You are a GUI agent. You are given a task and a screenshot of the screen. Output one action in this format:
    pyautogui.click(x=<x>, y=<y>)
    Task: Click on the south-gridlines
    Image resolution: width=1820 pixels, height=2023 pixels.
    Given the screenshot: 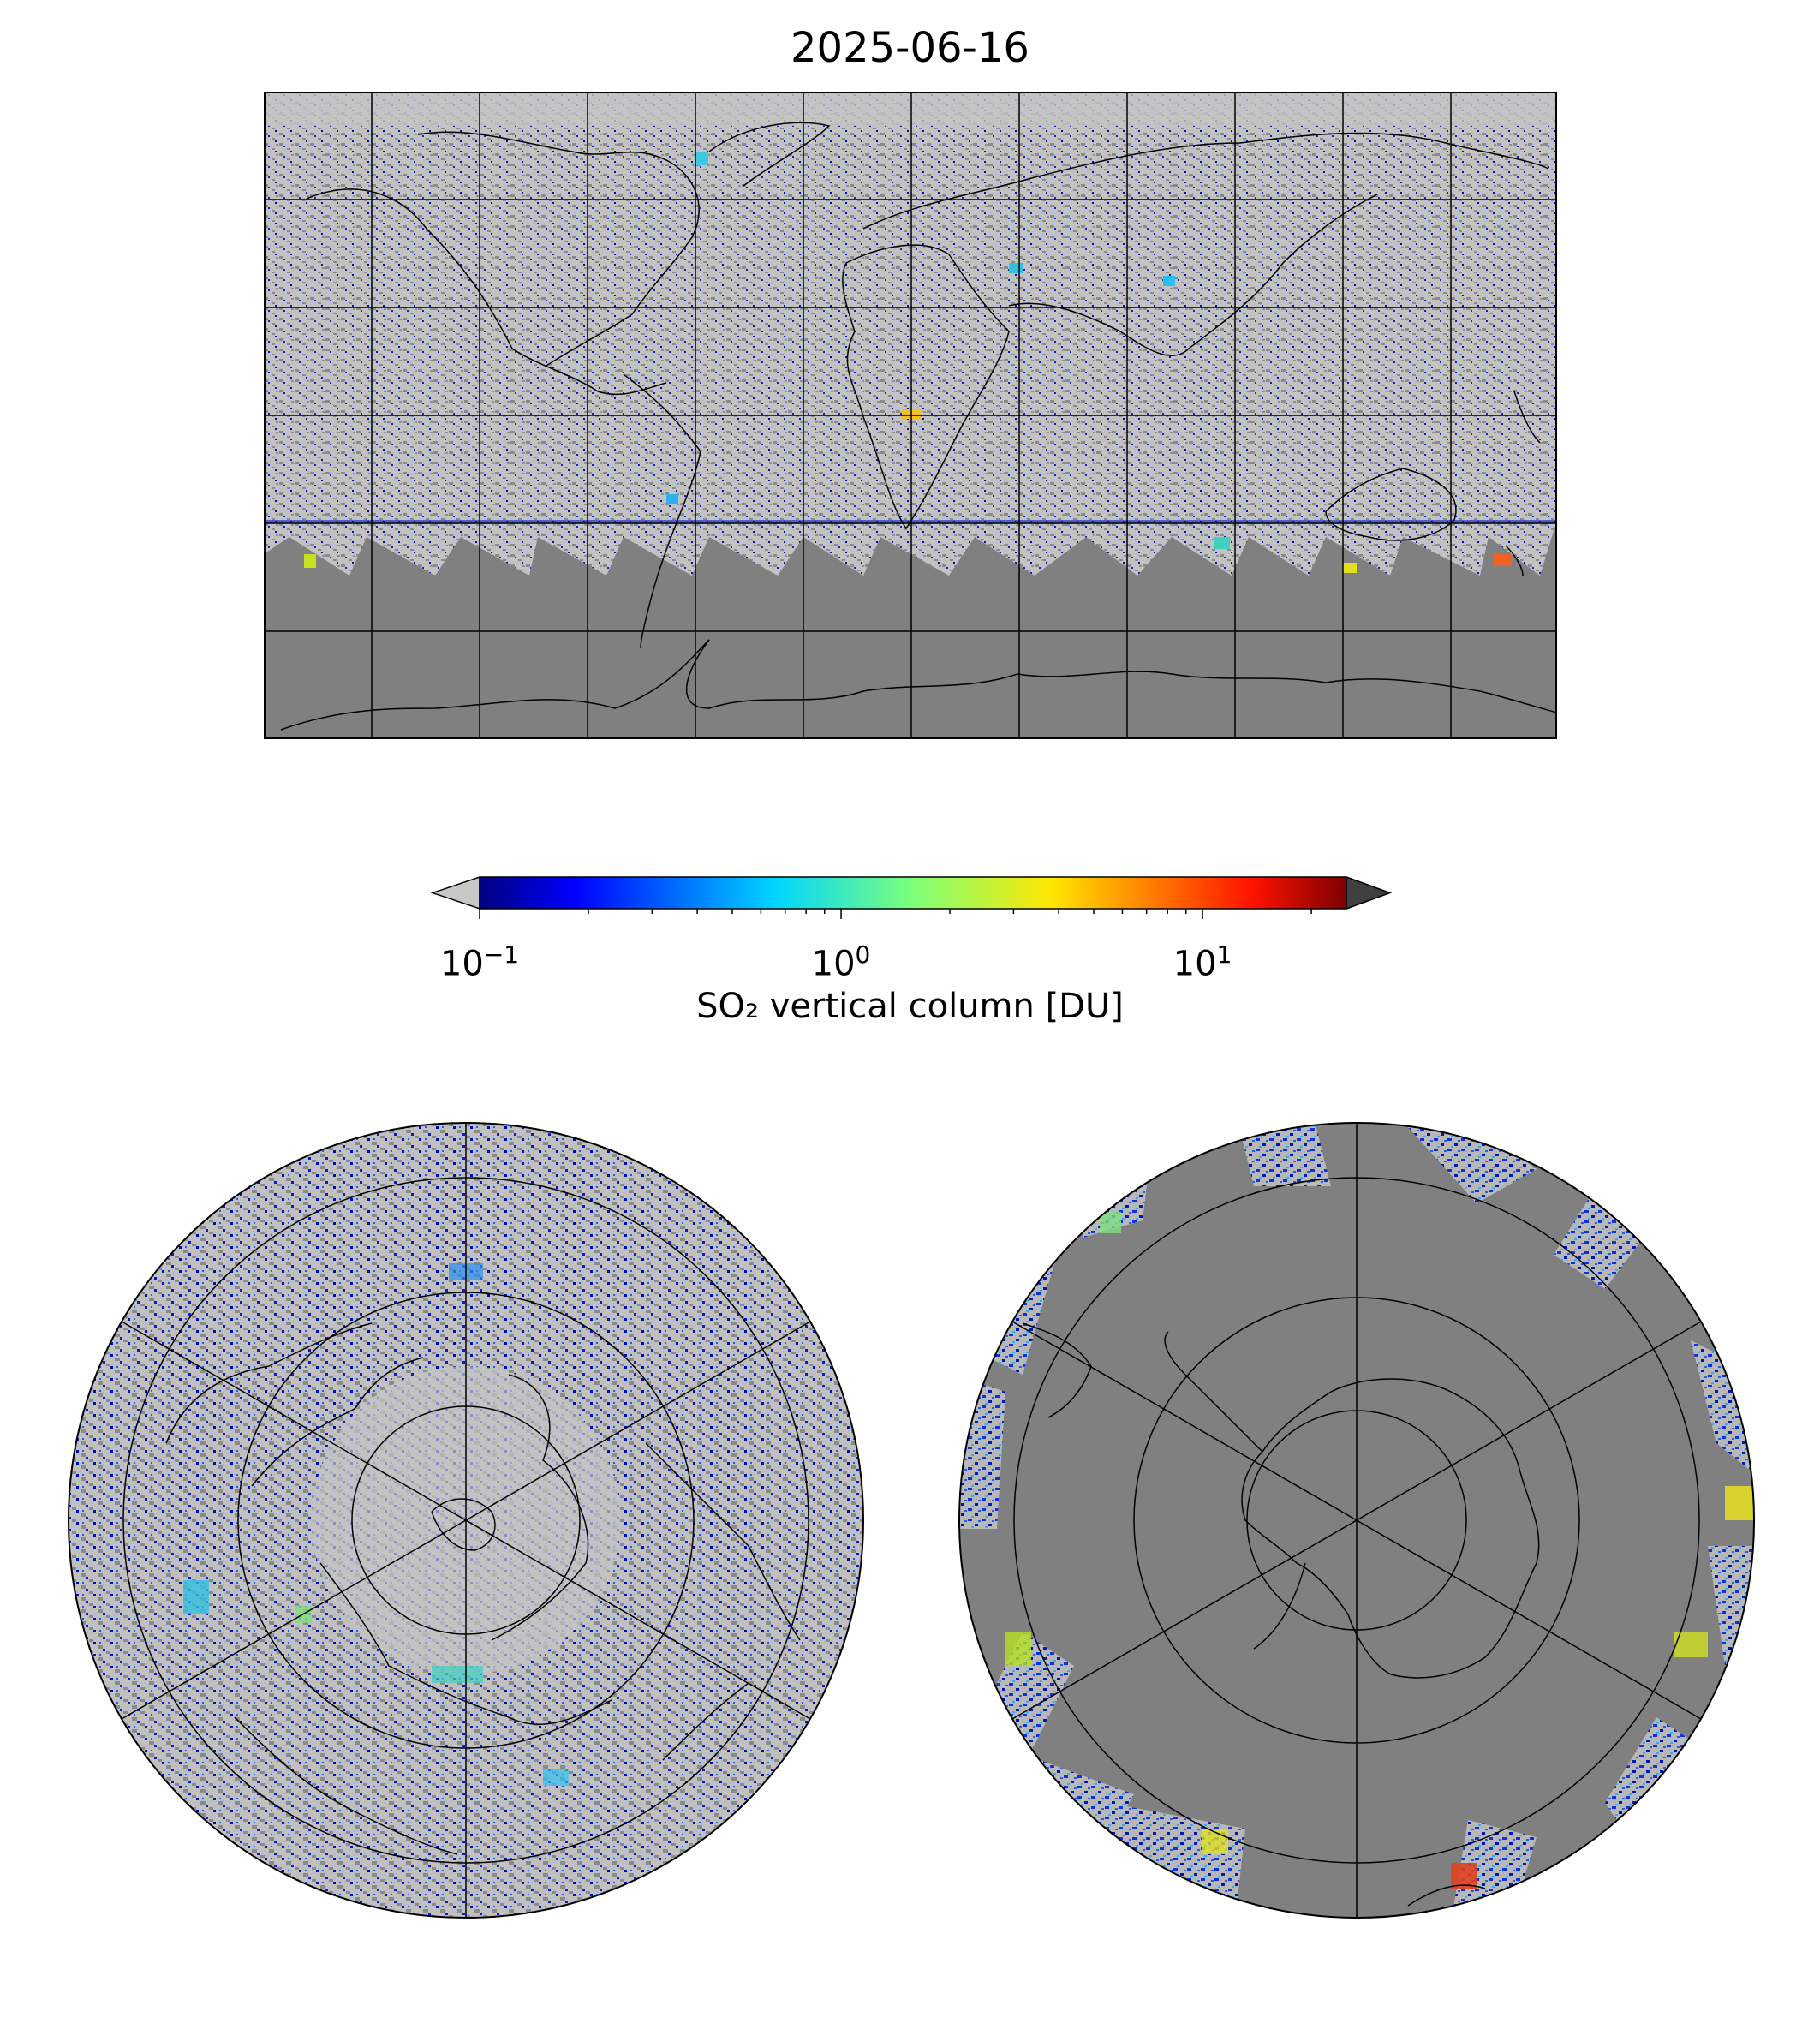 What is the action you would take?
    pyautogui.click(x=1356, y=1520)
    